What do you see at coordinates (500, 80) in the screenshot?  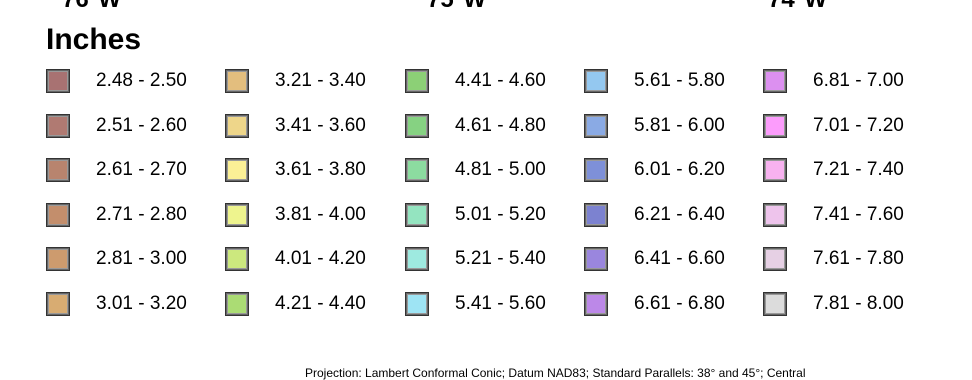 I see `legend-range-label: 4.41 - 4.60` at bounding box center [500, 80].